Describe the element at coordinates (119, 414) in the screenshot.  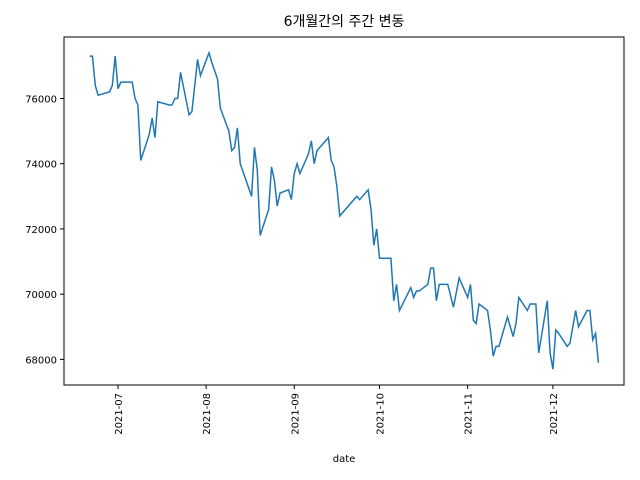
I see `x-tick-label: 2021-07` at that location.